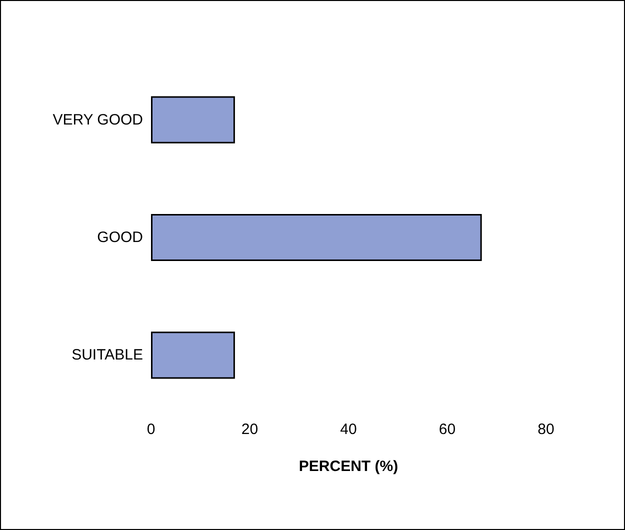  What do you see at coordinates (120, 237) in the screenshot?
I see `y-tick-label: GOOD` at bounding box center [120, 237].